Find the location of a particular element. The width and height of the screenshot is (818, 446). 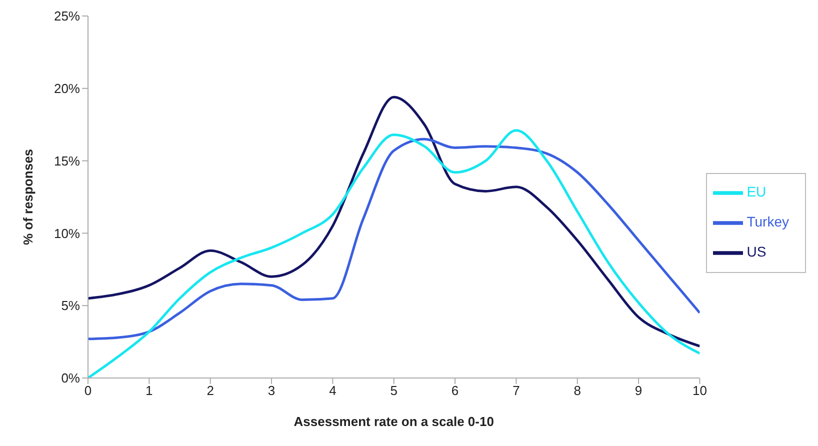

x-tick-label: 1 is located at coordinates (149, 390).